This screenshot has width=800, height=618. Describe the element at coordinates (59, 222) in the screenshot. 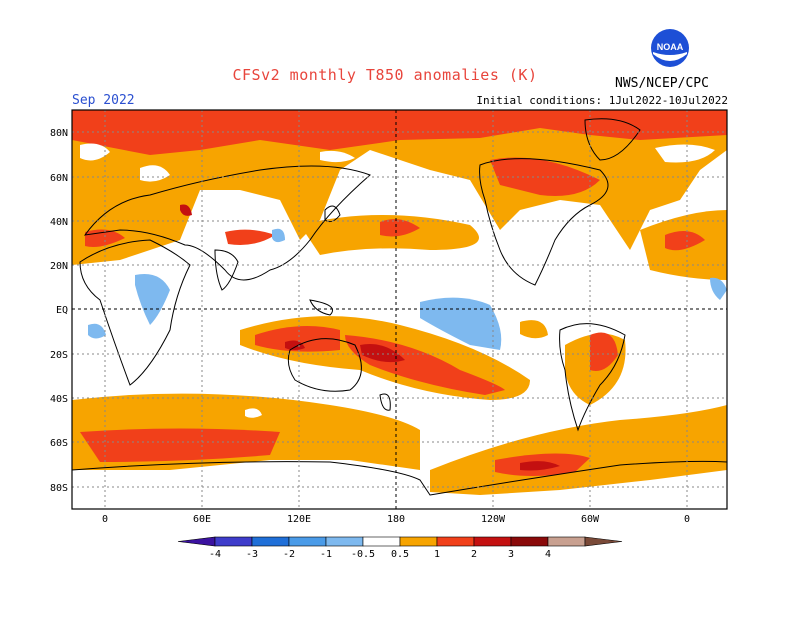

I see `lat-label: 40N` at that location.